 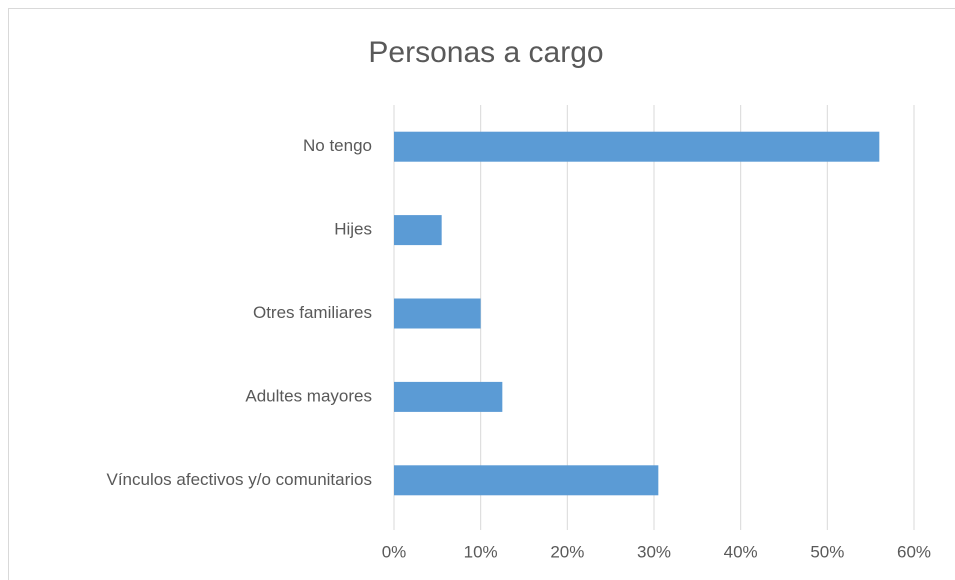 What do you see at coordinates (394, 551) in the screenshot?
I see `x-tick-label: 0%` at bounding box center [394, 551].